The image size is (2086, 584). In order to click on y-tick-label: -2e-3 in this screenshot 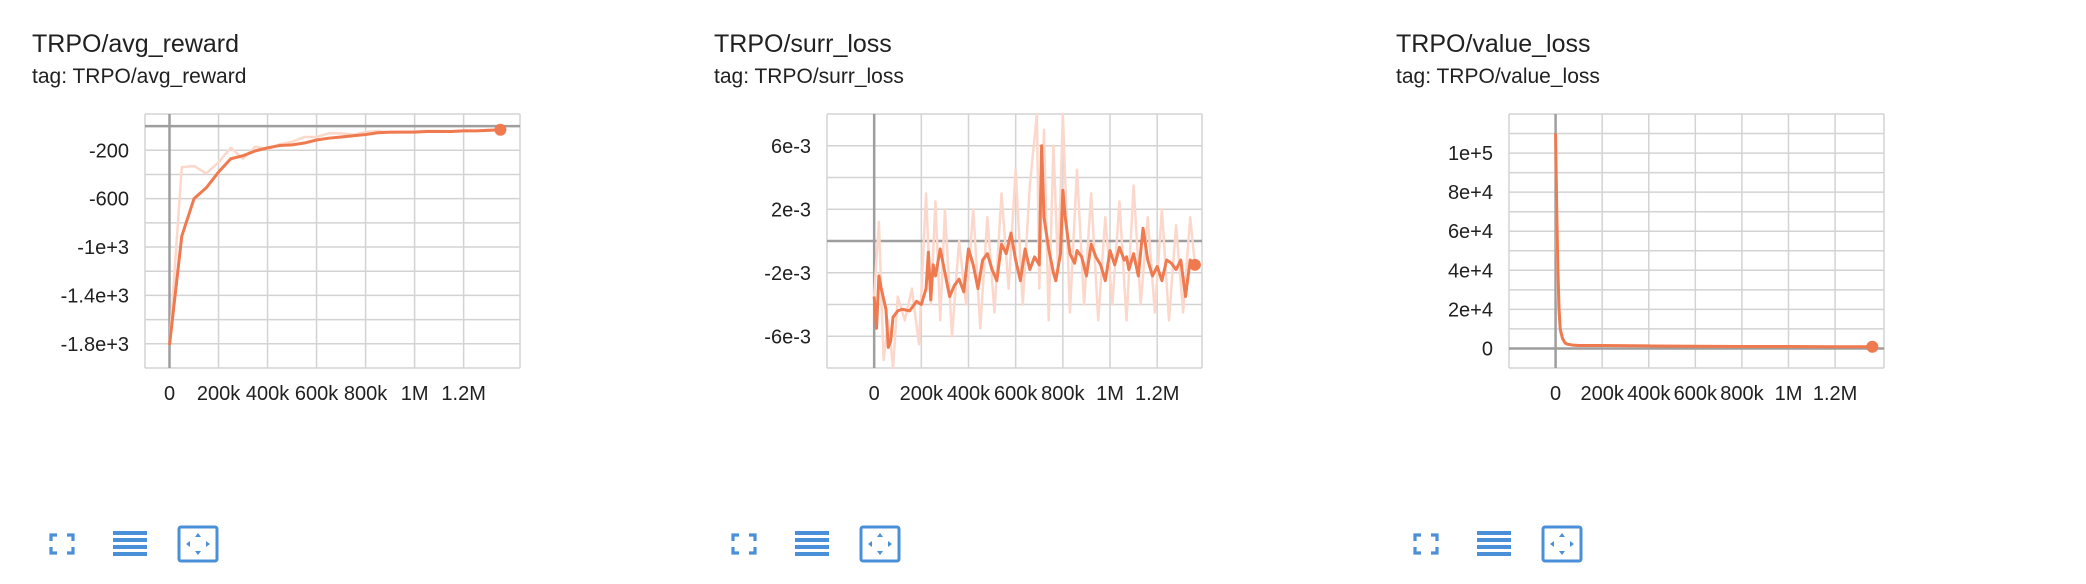, I will do `click(787, 274)`.